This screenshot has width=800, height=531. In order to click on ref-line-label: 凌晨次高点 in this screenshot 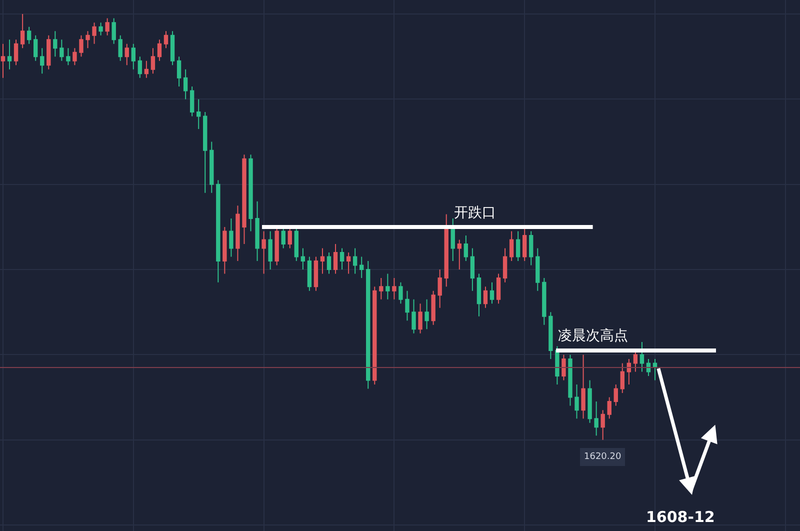, I will do `click(593, 336)`.